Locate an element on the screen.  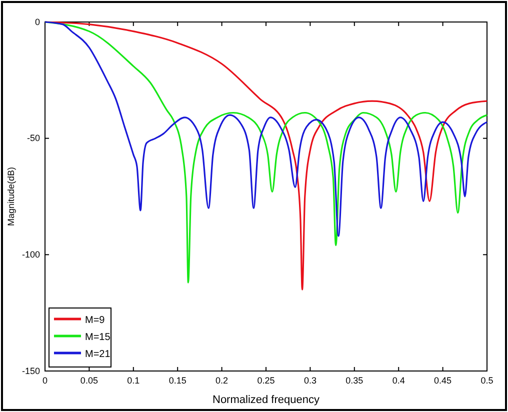
x-tick-label: 0.5 is located at coordinates (487, 380).